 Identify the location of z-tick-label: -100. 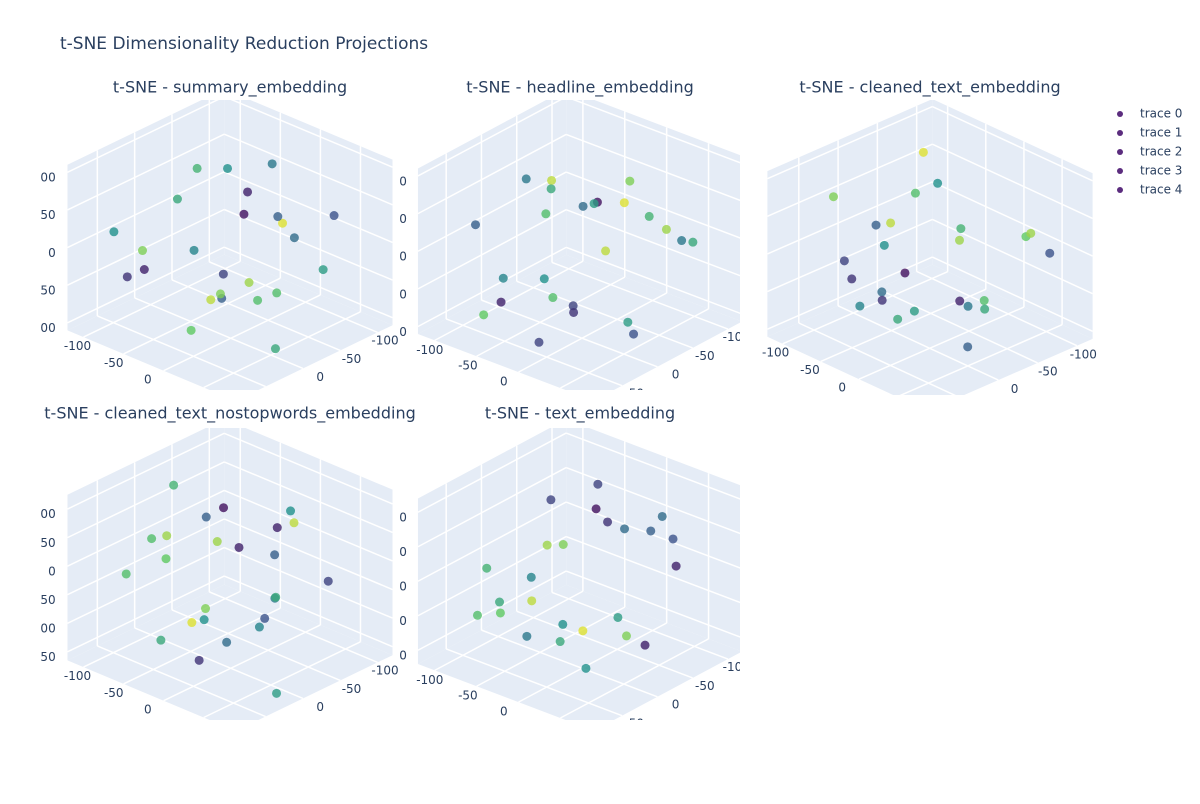
(41, 628).